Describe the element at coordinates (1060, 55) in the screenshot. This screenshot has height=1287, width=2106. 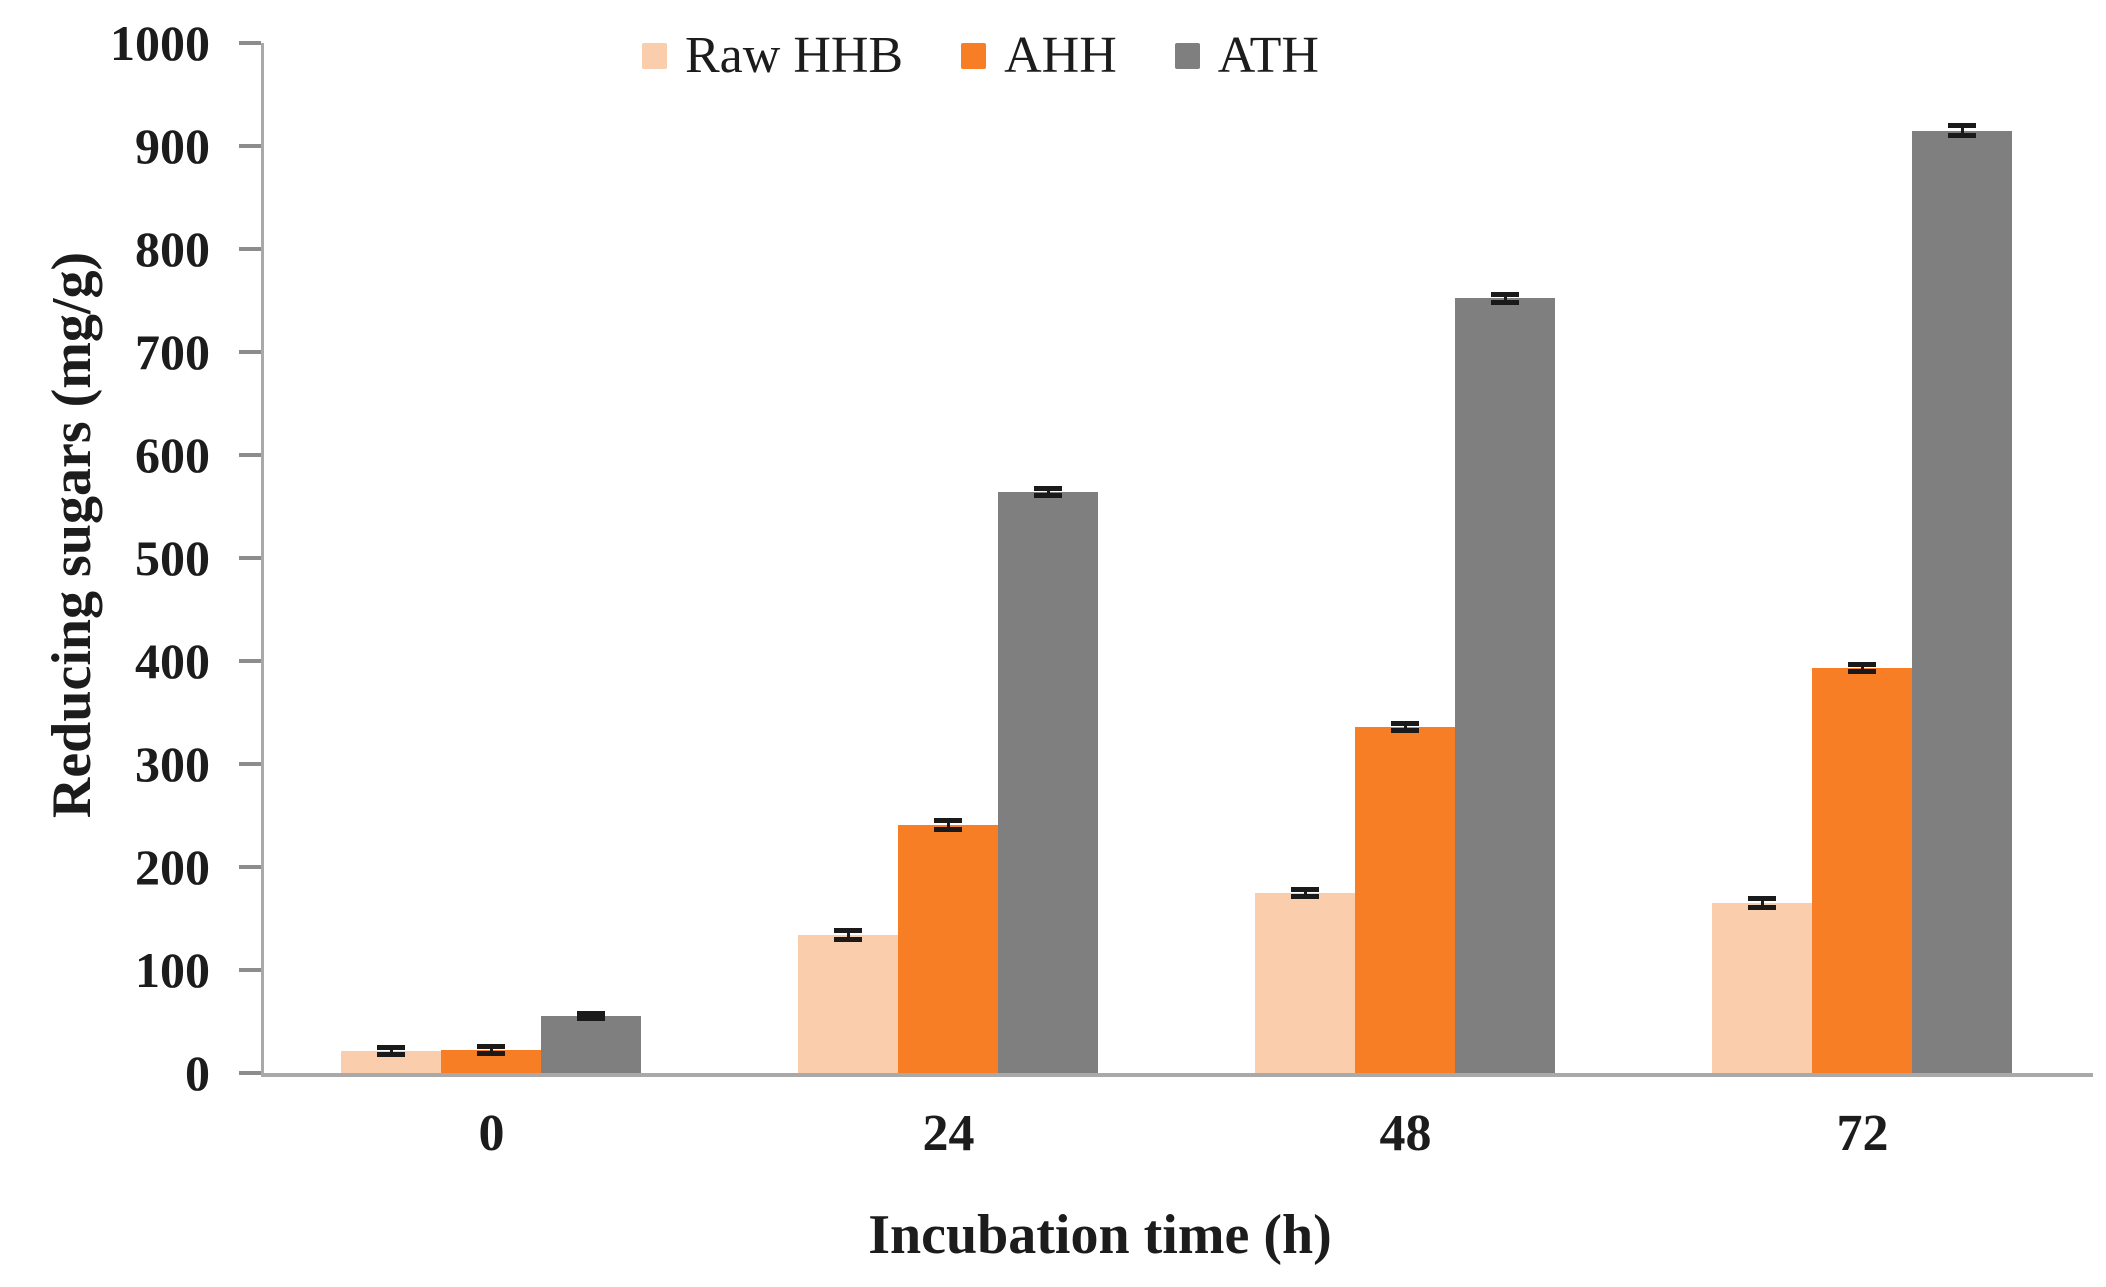
I see `legend-label-ahh: AHH` at that location.